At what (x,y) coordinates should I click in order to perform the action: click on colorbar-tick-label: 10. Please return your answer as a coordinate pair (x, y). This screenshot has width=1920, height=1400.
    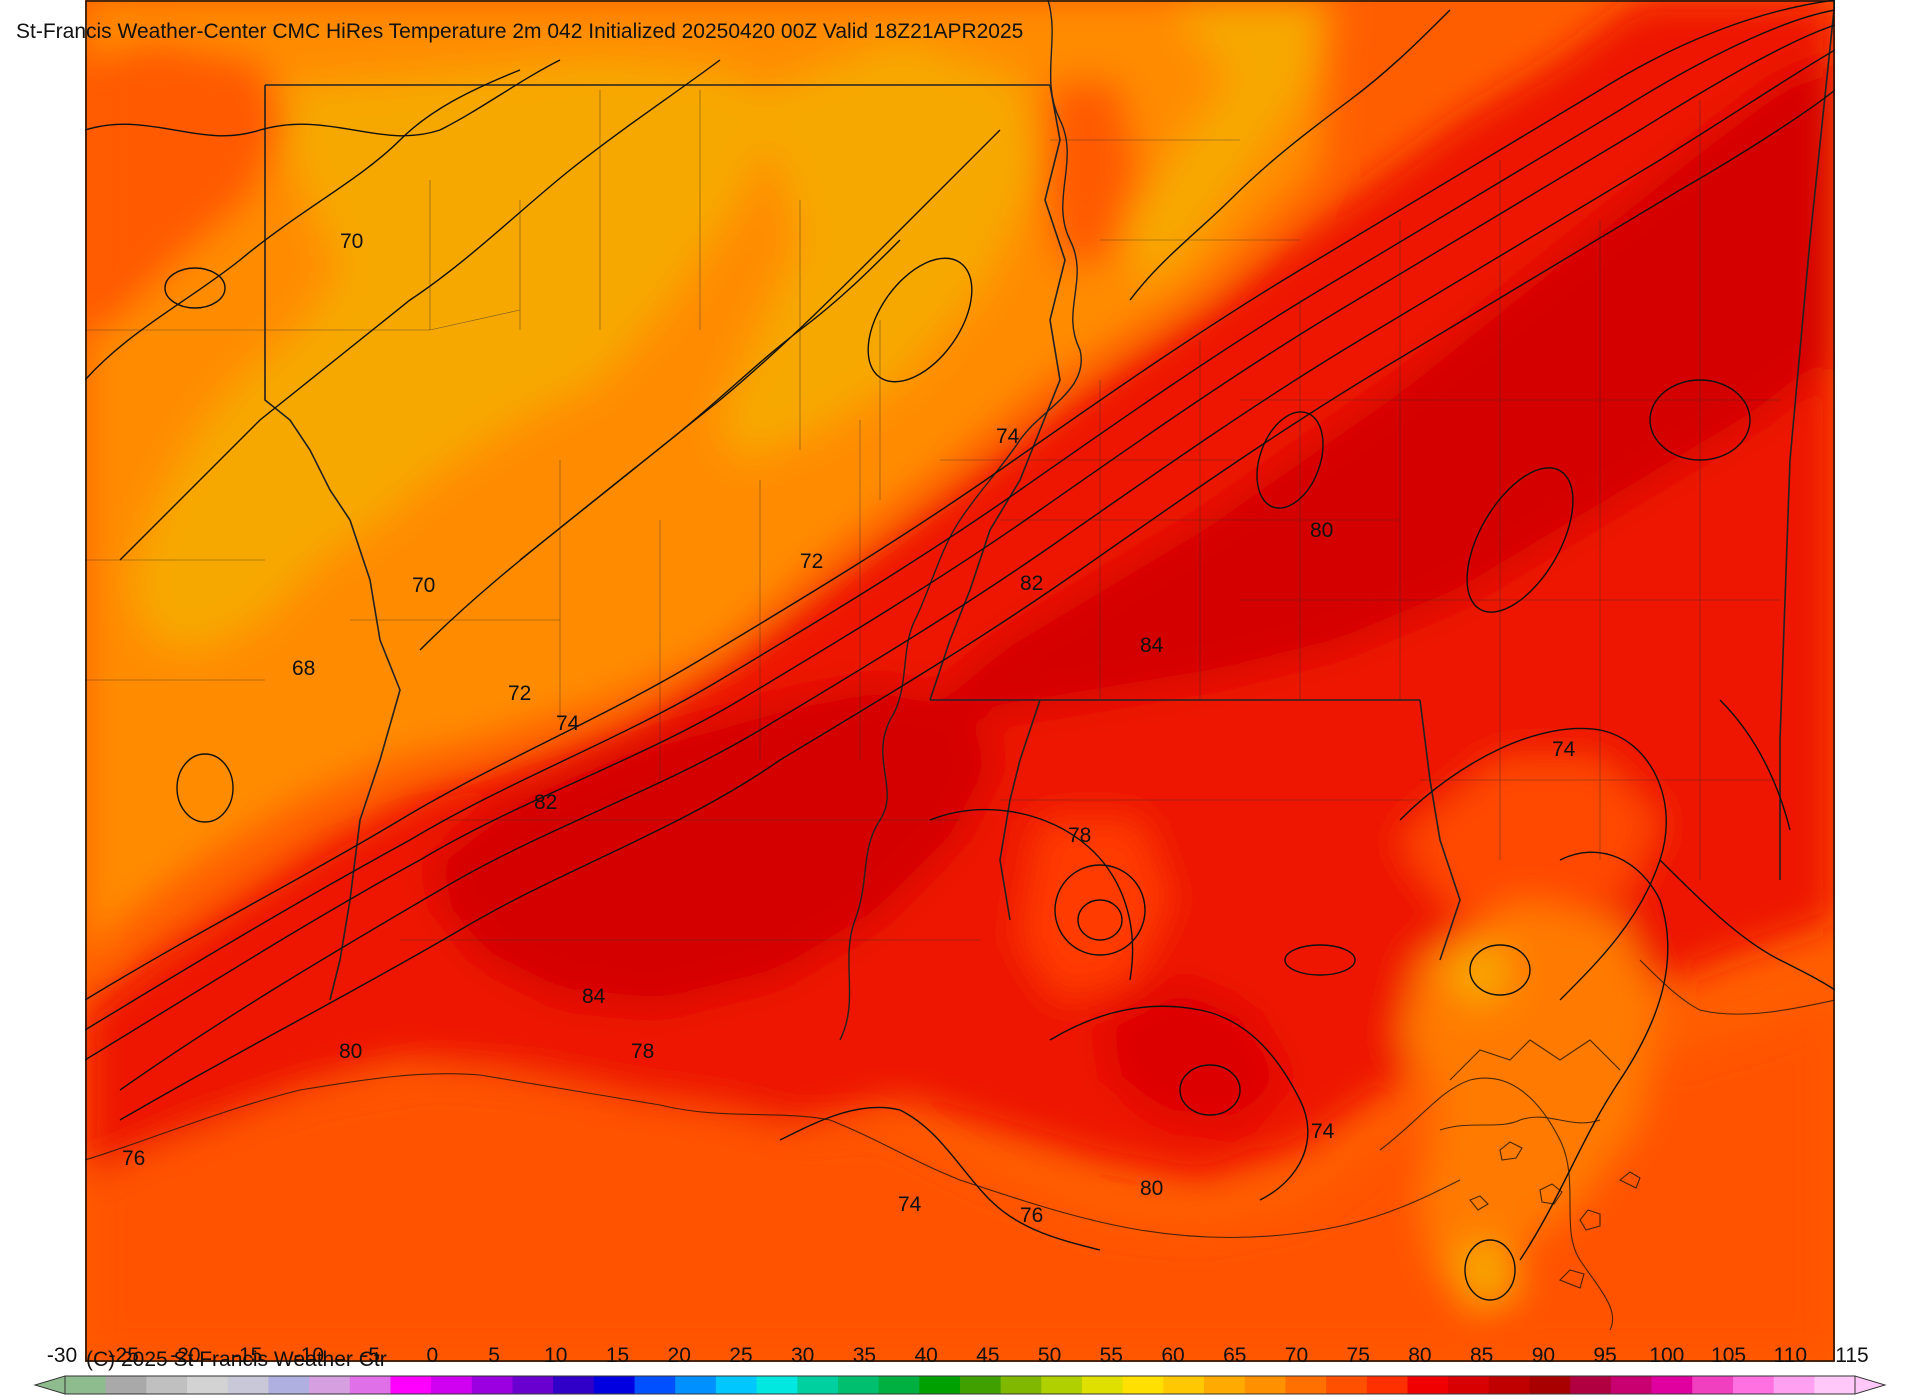
    Looking at the image, I should click on (556, 1355).